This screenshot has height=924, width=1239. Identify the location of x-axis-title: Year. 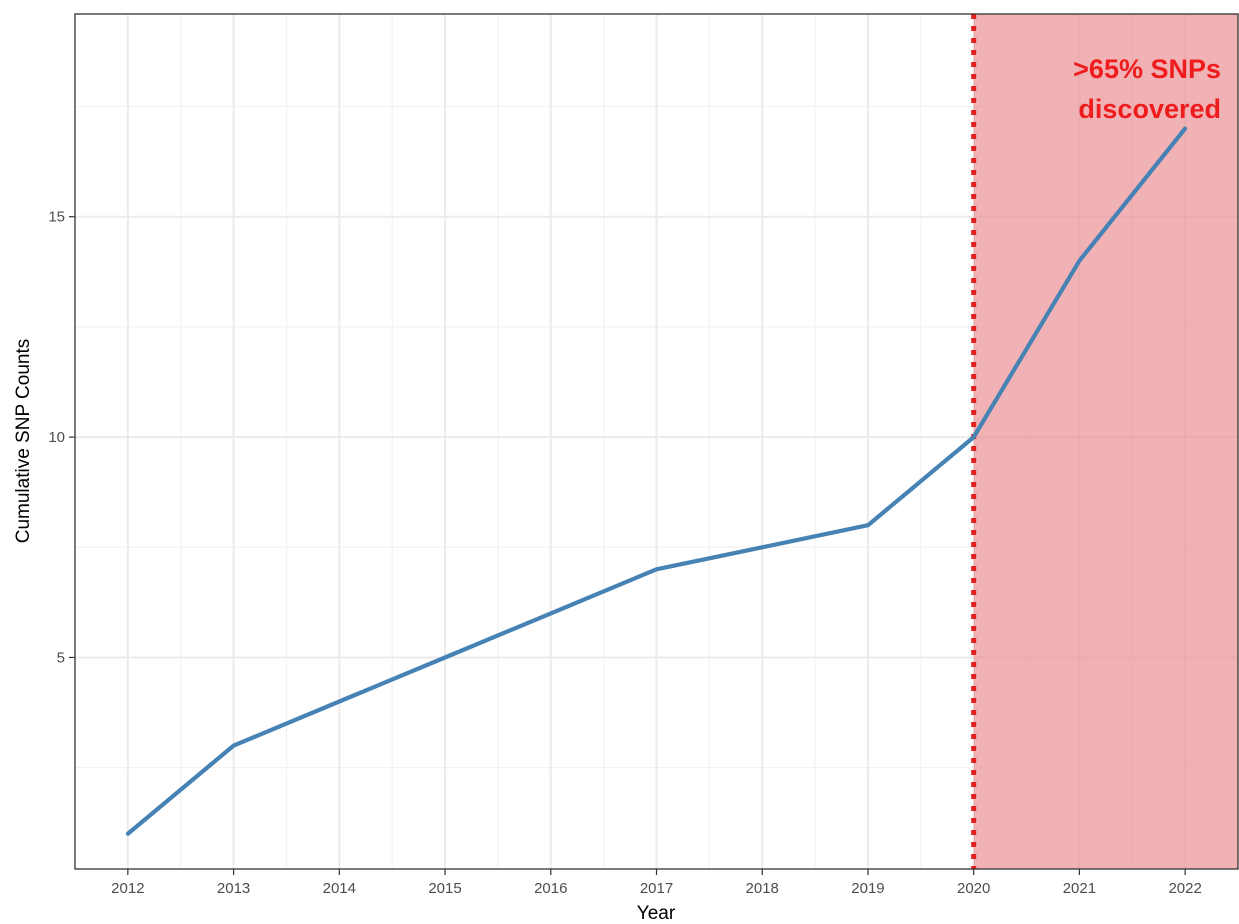
(656, 913).